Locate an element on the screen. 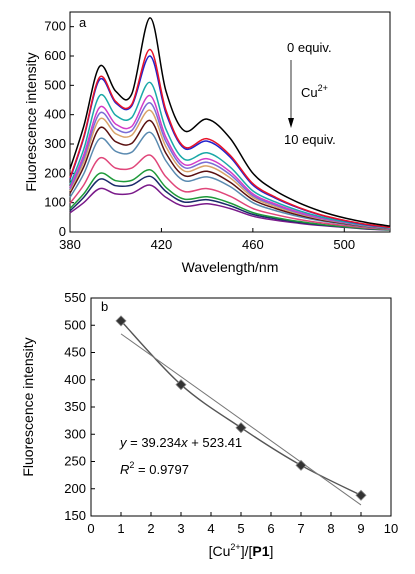 The image size is (415, 574). y-tick-label: 450 is located at coordinates (75, 352).